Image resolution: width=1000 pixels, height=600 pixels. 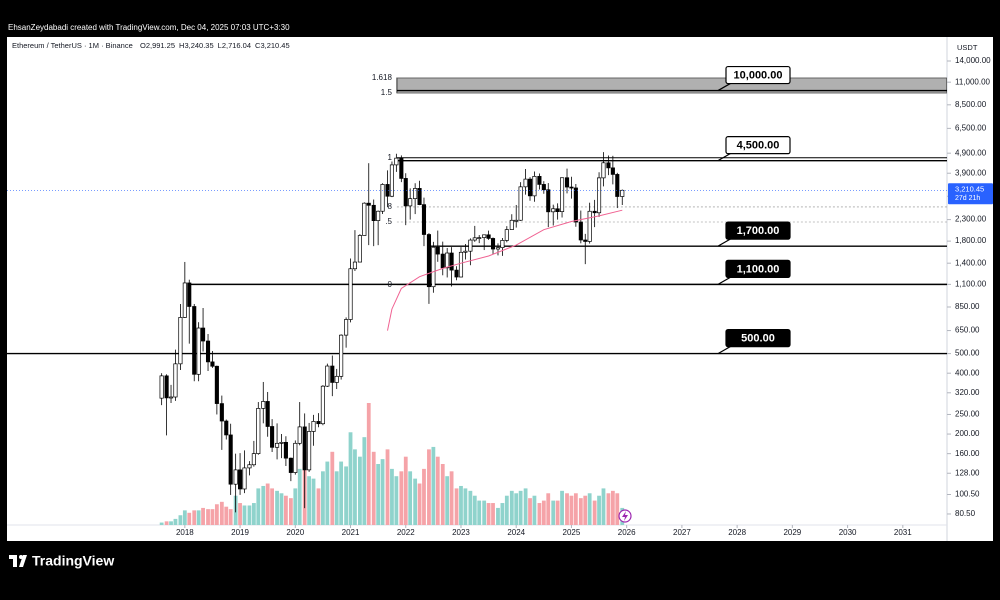 What do you see at coordinates (967, 330) in the screenshot?
I see `y-tick-label: 650.00` at bounding box center [967, 330].